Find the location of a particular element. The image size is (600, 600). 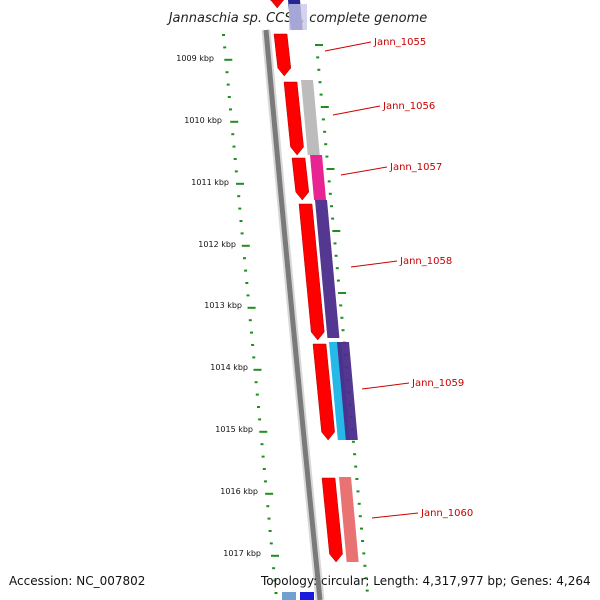

kbp-label: 1013 kbp is located at coordinates (223, 305).